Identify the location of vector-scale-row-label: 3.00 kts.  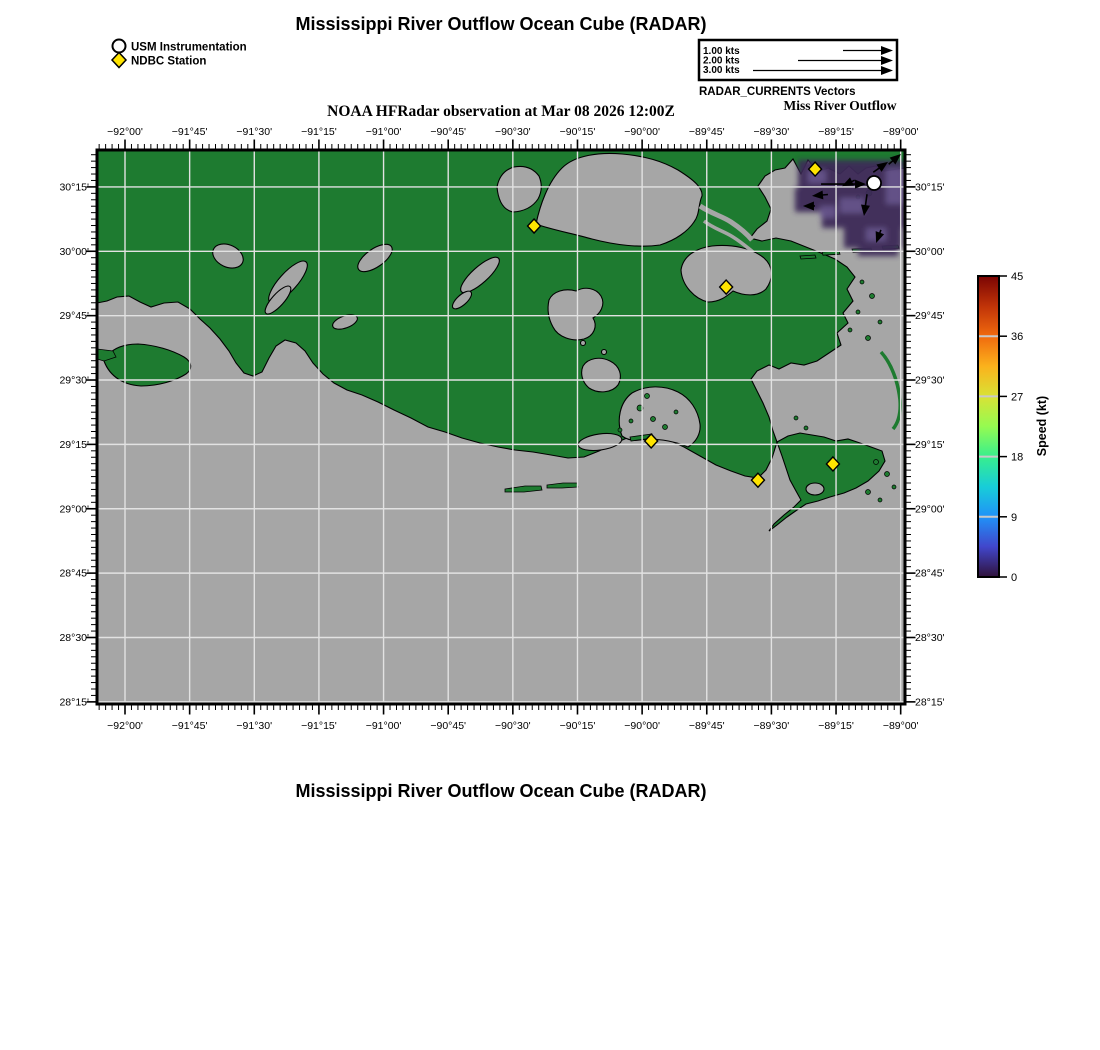
(721, 70).